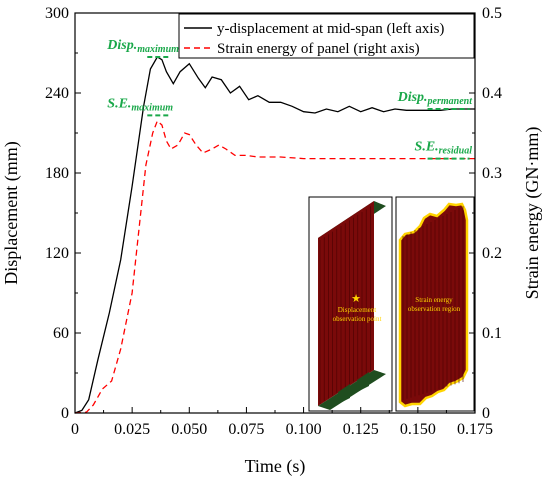 Image resolution: width=550 pixels, height=480 pixels. Describe the element at coordinates (418, 429) in the screenshot. I see `x-tick-label: 0.150` at that location.